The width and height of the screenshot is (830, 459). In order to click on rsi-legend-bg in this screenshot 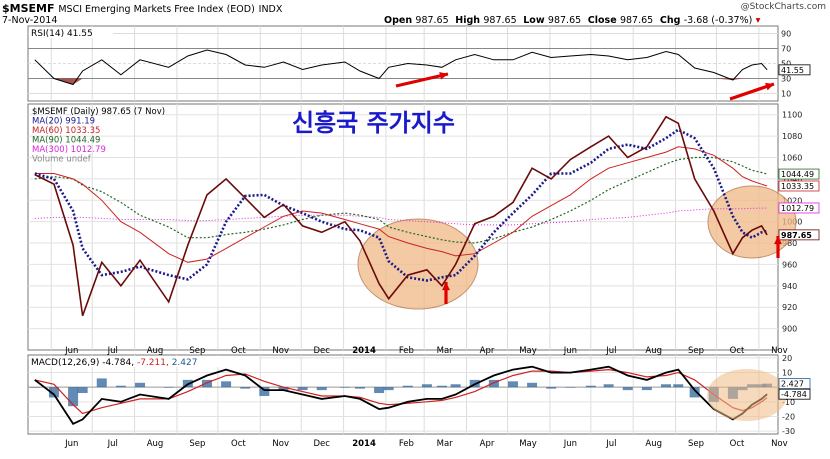, I will do `click(71, 32)`.